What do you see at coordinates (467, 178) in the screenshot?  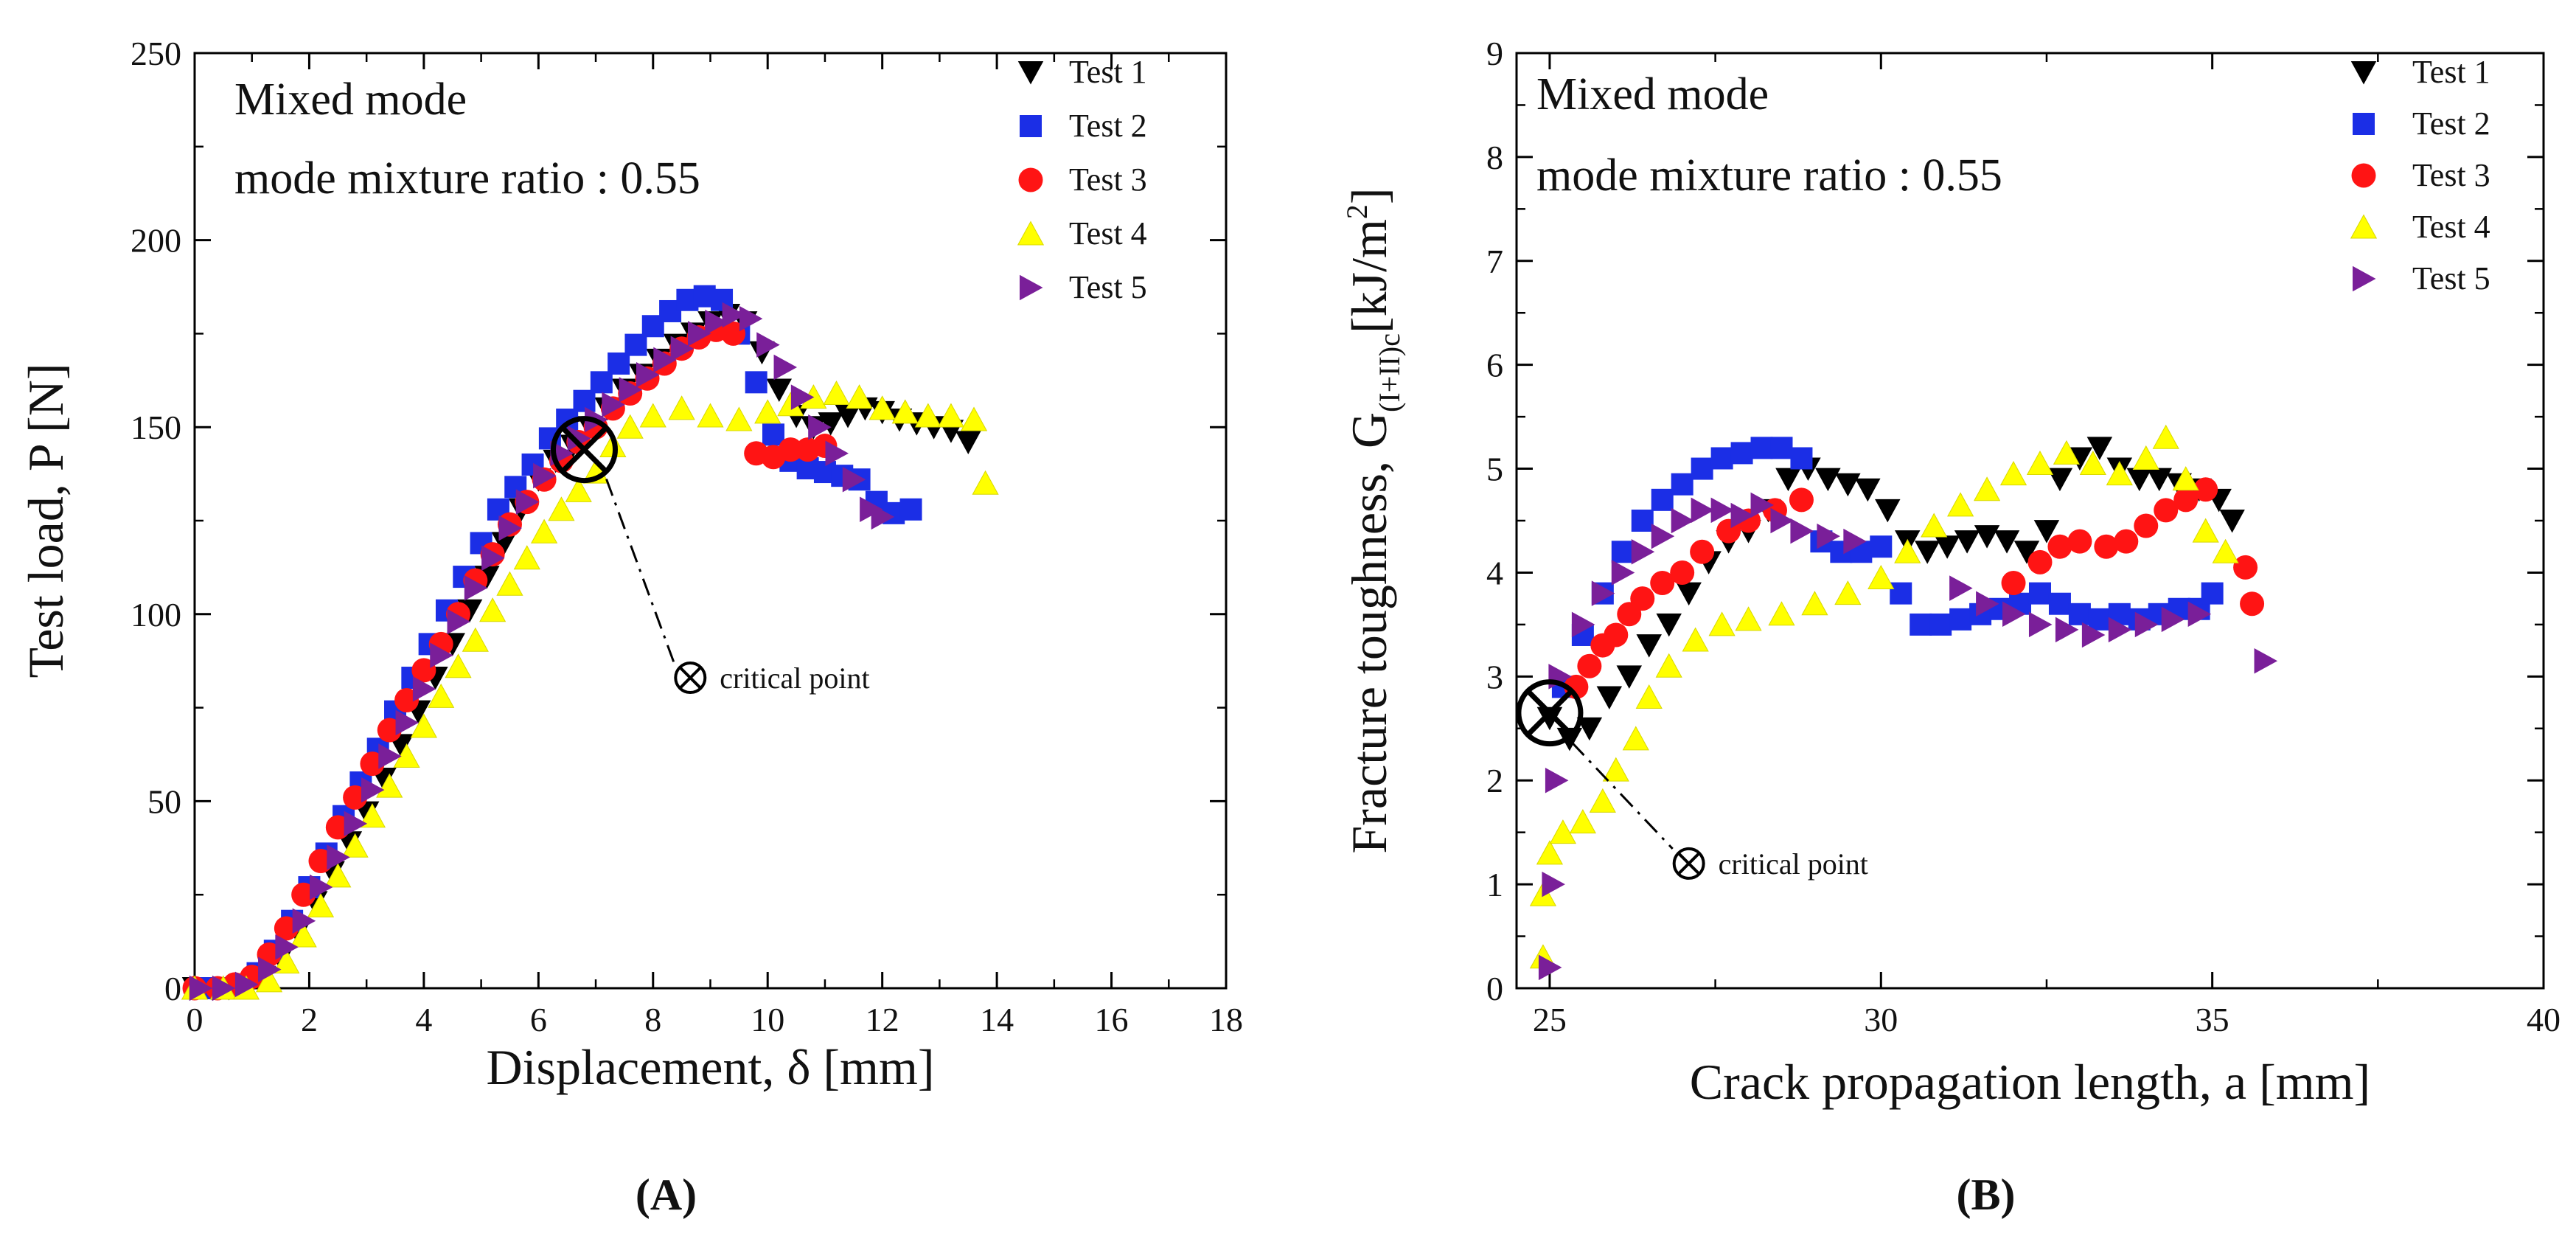 I see `annotation-ratio-a: mode mixture ratio : 0.55` at bounding box center [467, 178].